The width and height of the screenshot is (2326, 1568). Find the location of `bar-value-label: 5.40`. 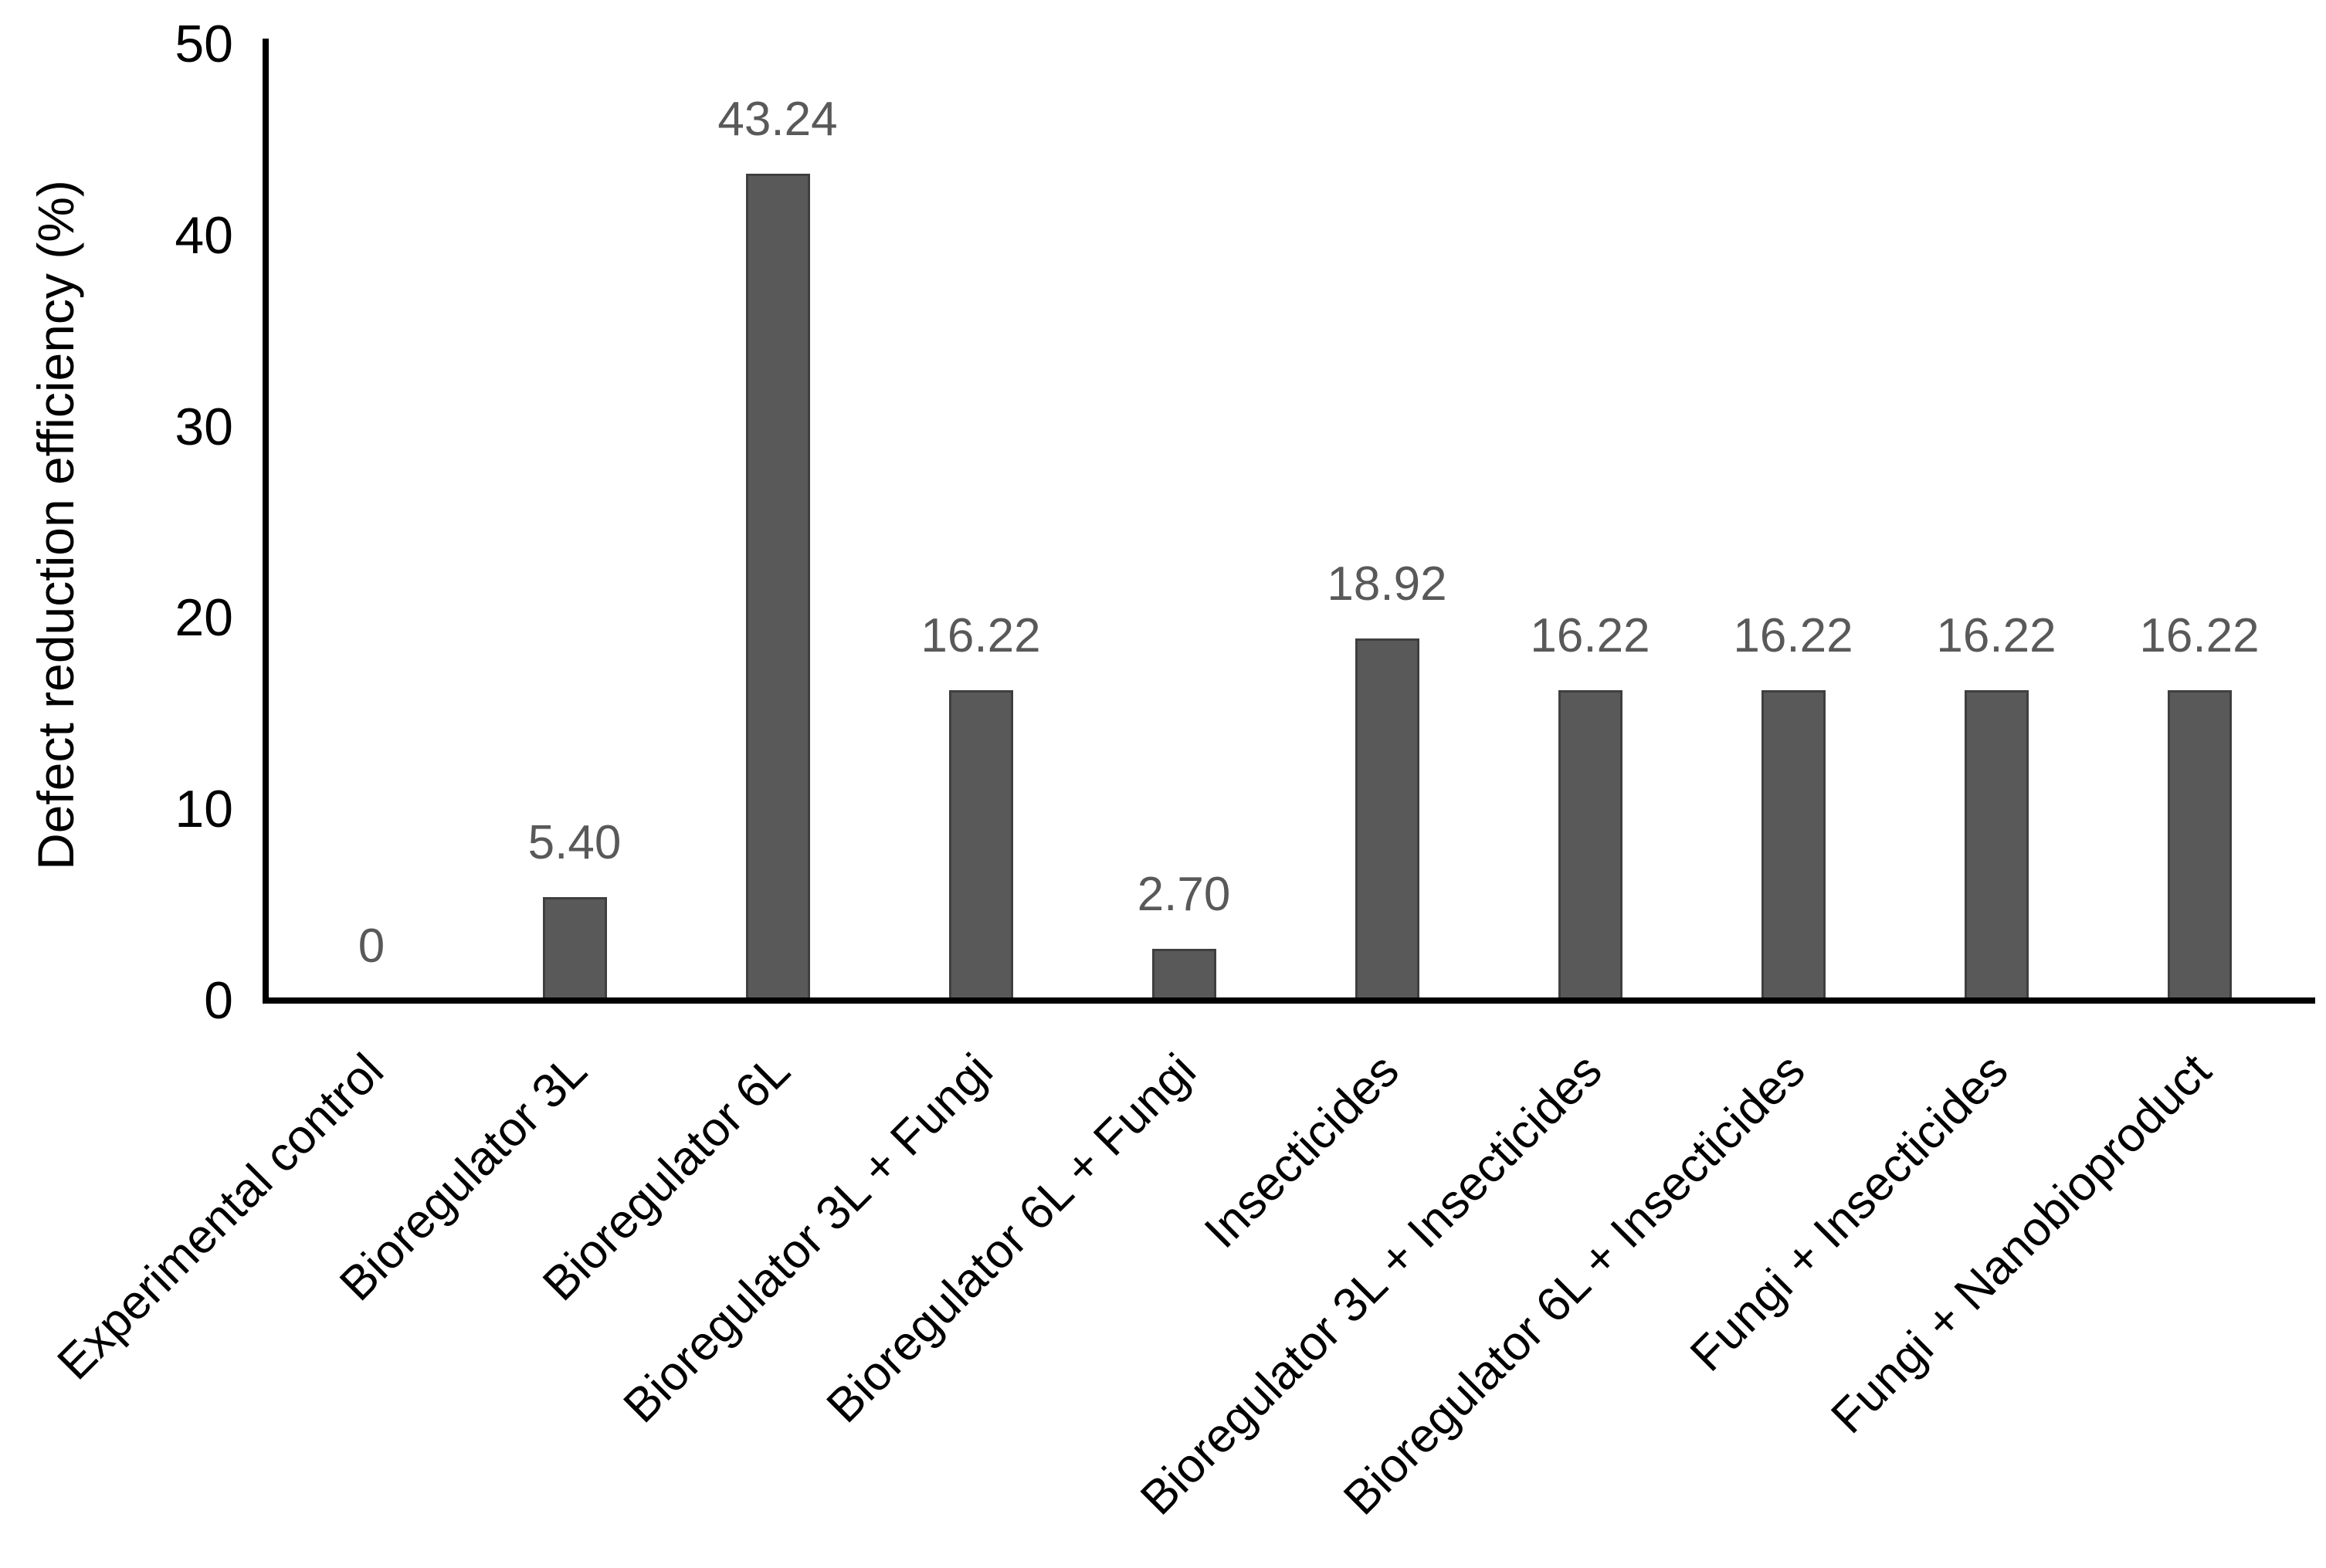

bar-value-label: 5.40 is located at coordinates (574, 843).